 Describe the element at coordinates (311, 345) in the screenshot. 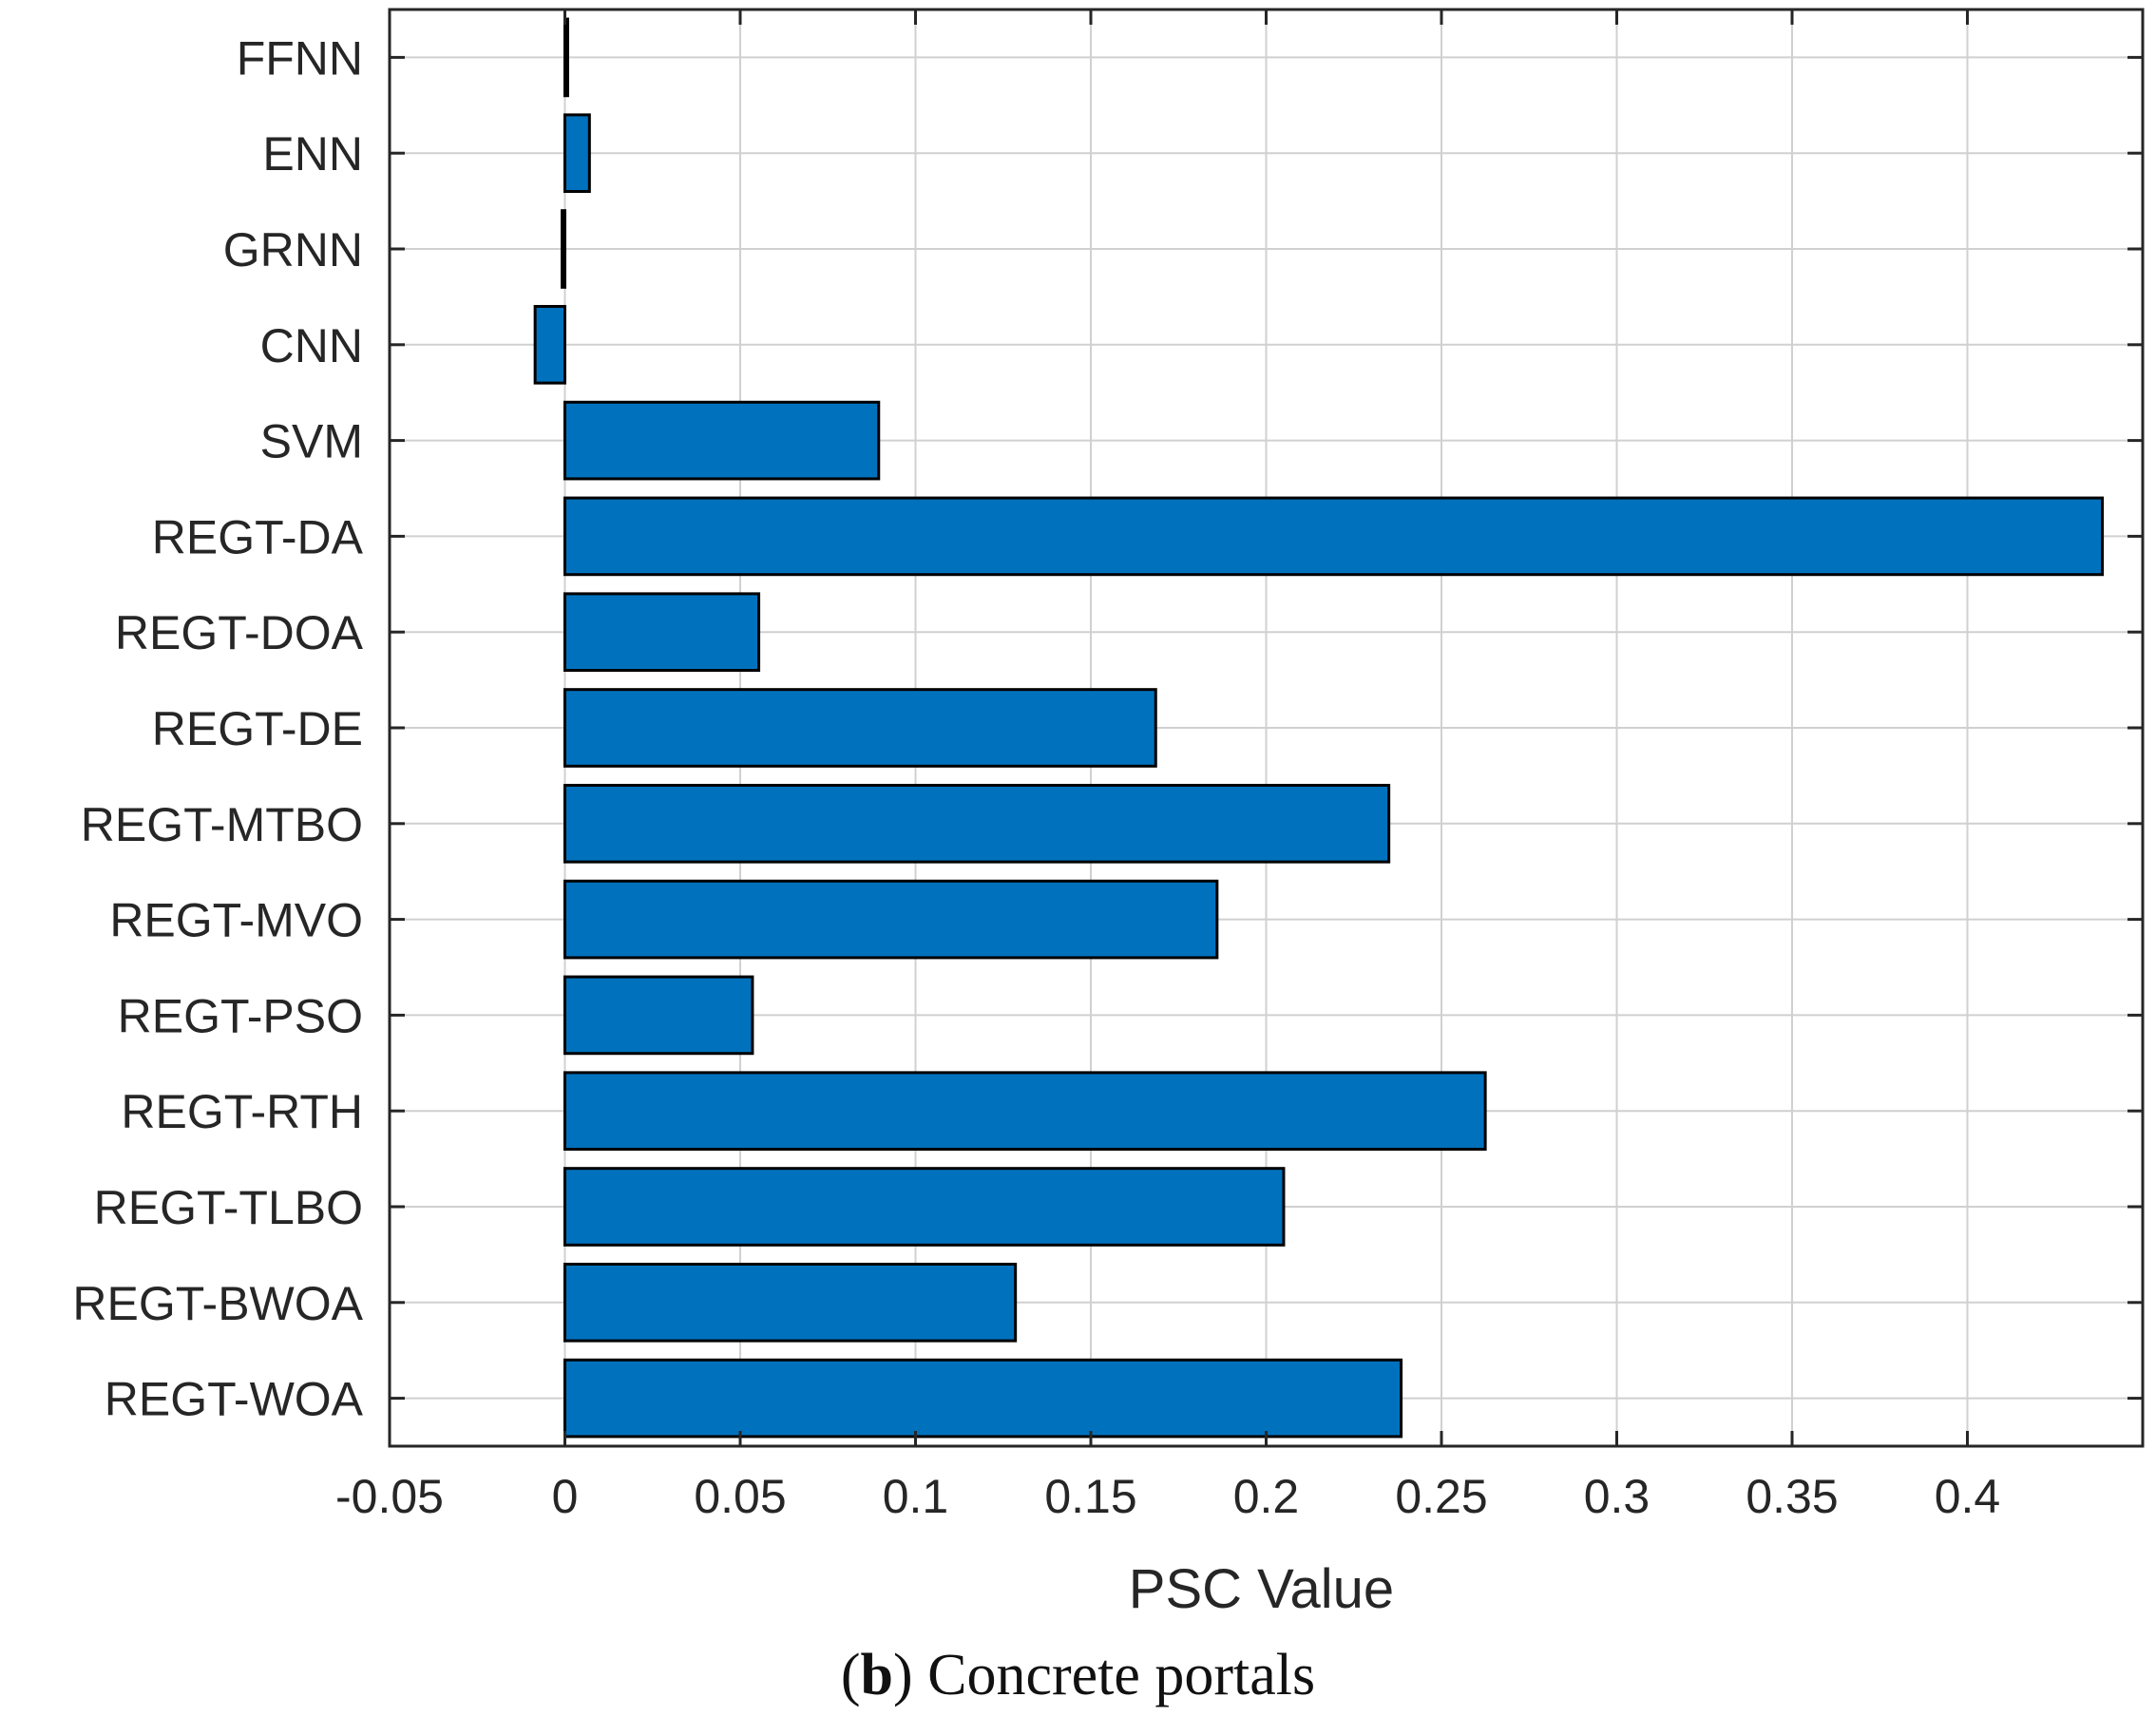

I see `y-tick-label: CNN` at that location.